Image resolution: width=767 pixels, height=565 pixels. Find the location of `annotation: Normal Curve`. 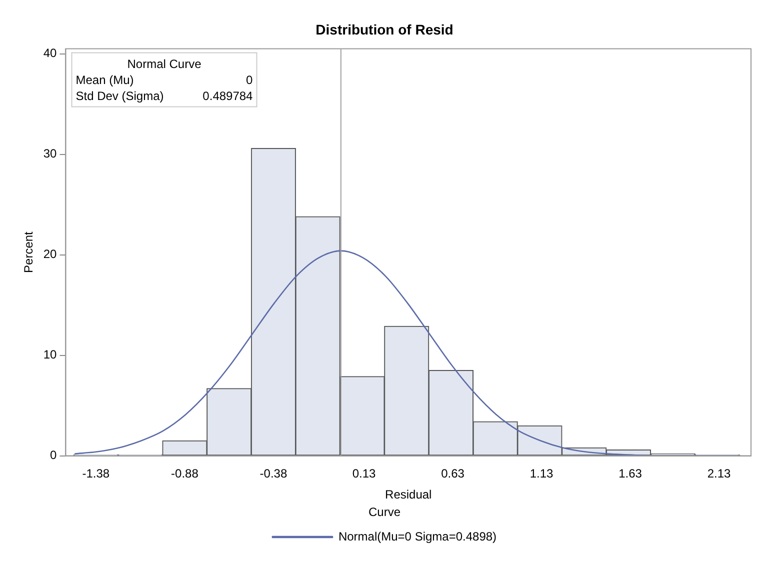

annotation: Normal Curve is located at coordinates (164, 64).